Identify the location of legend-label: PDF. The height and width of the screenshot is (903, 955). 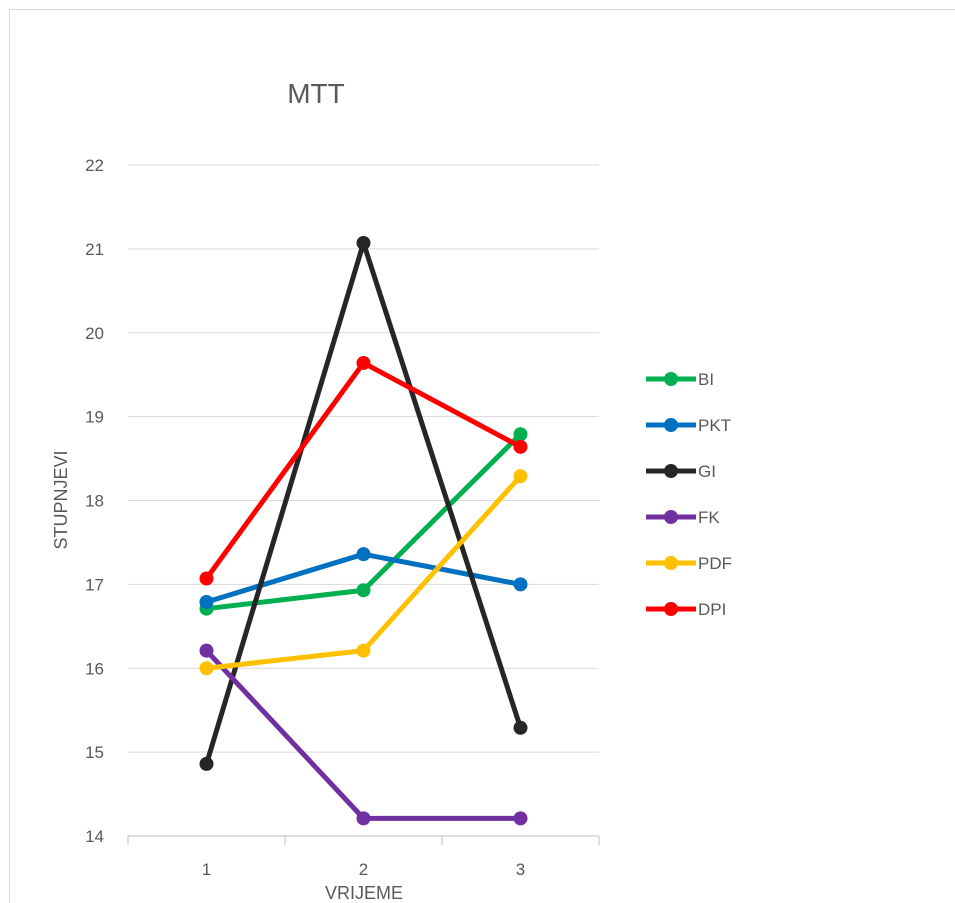
(715, 563).